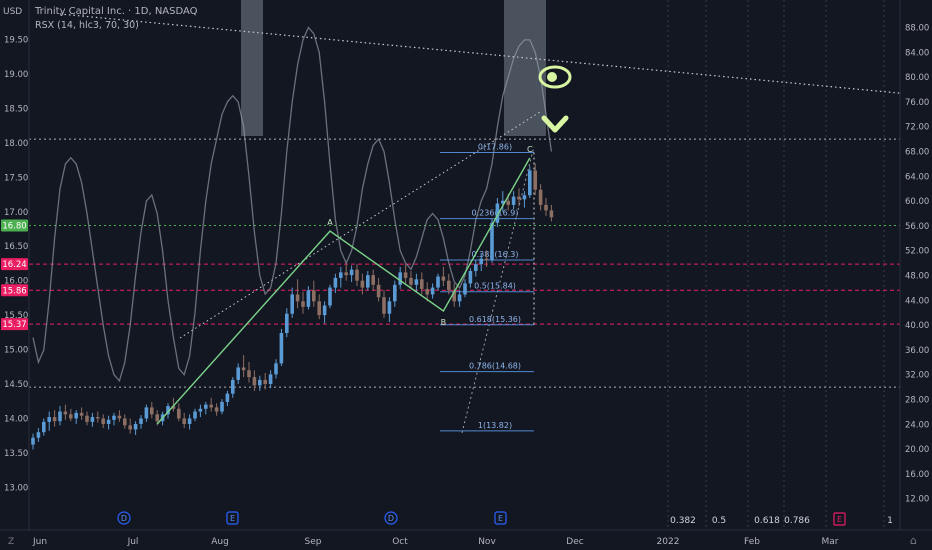  Describe the element at coordinates (495, 254) in the screenshot. I see `fib-level-label: 0.382(16.3)` at that location.